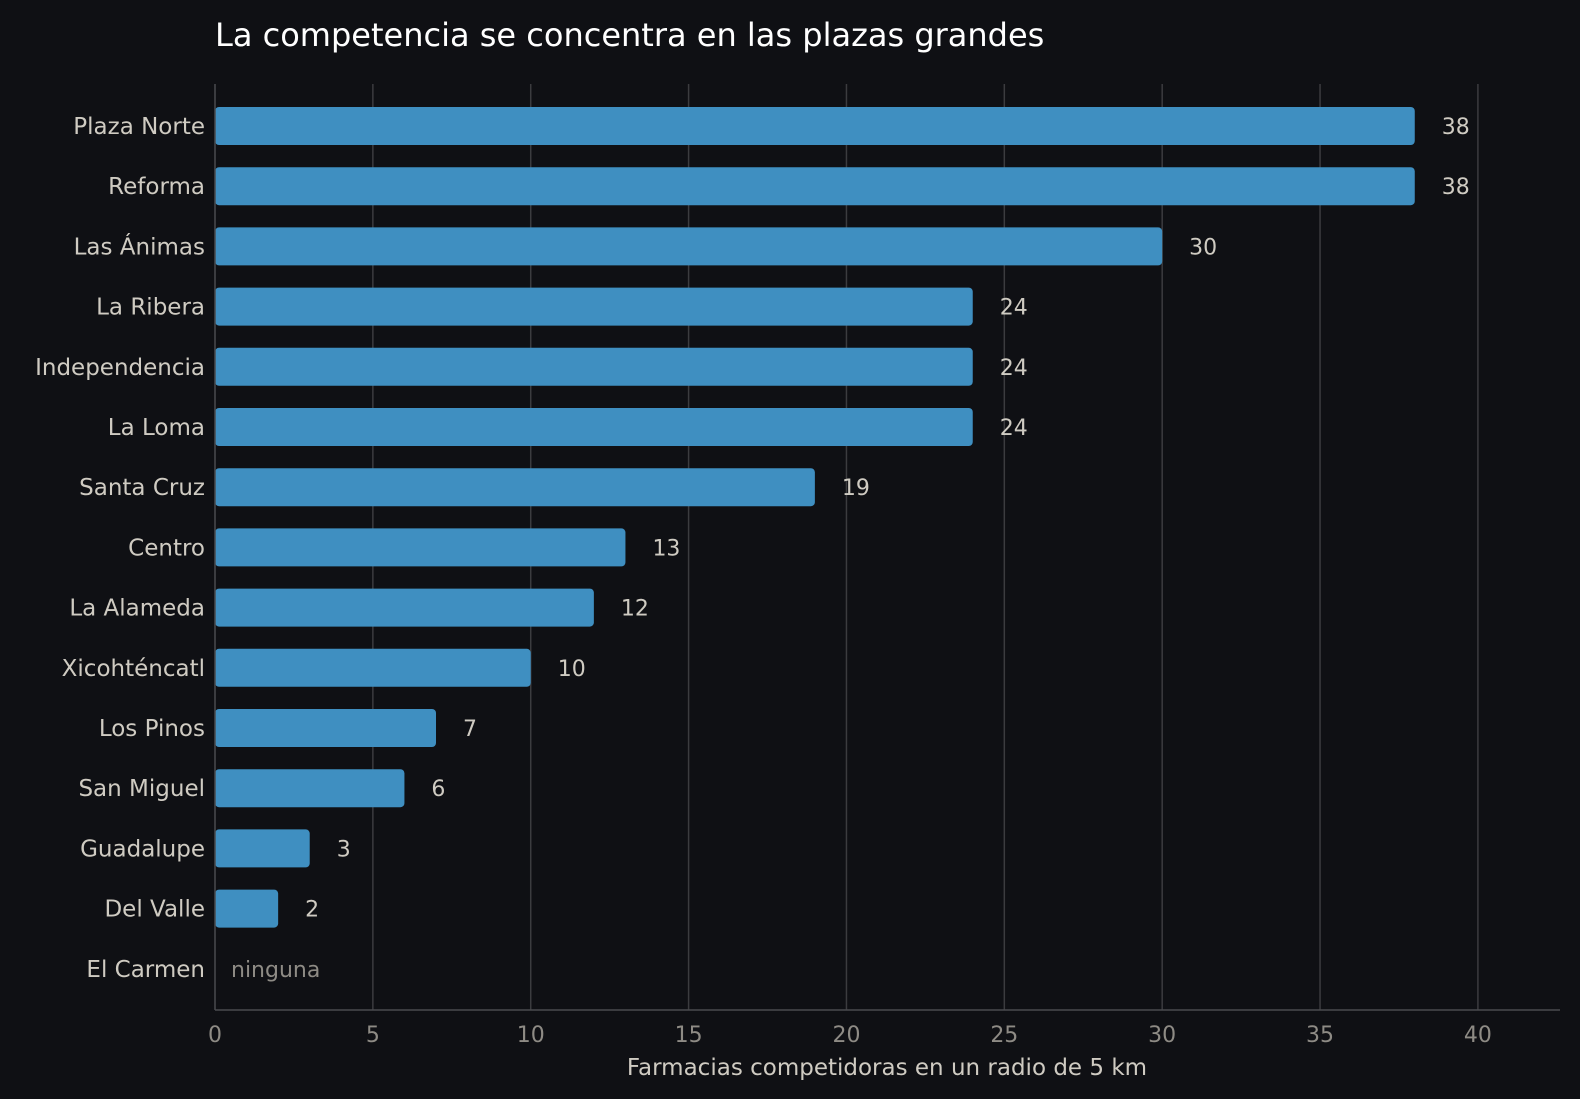 The width and height of the screenshot is (1580, 1099). I want to click on value-label: 13, so click(666, 548).